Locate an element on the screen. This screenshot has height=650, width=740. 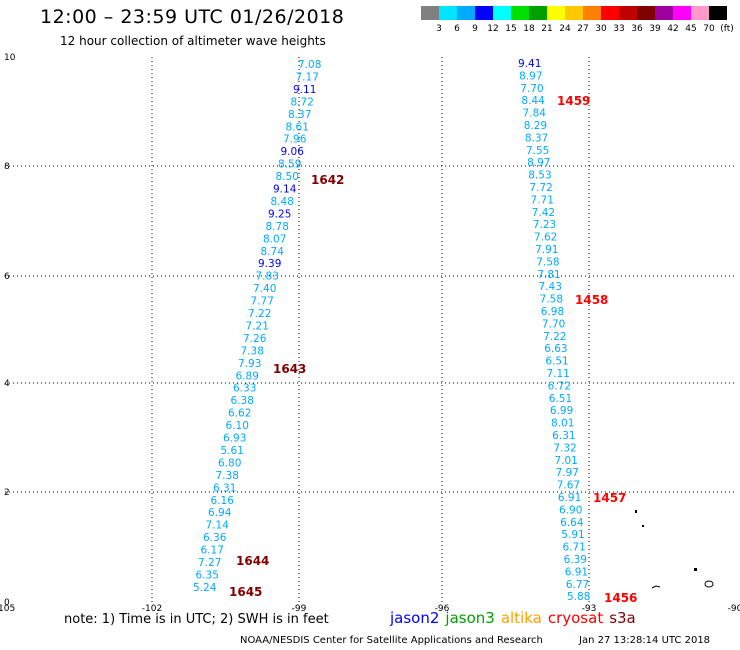
color-scale-label: 33 is located at coordinates (619, 29).